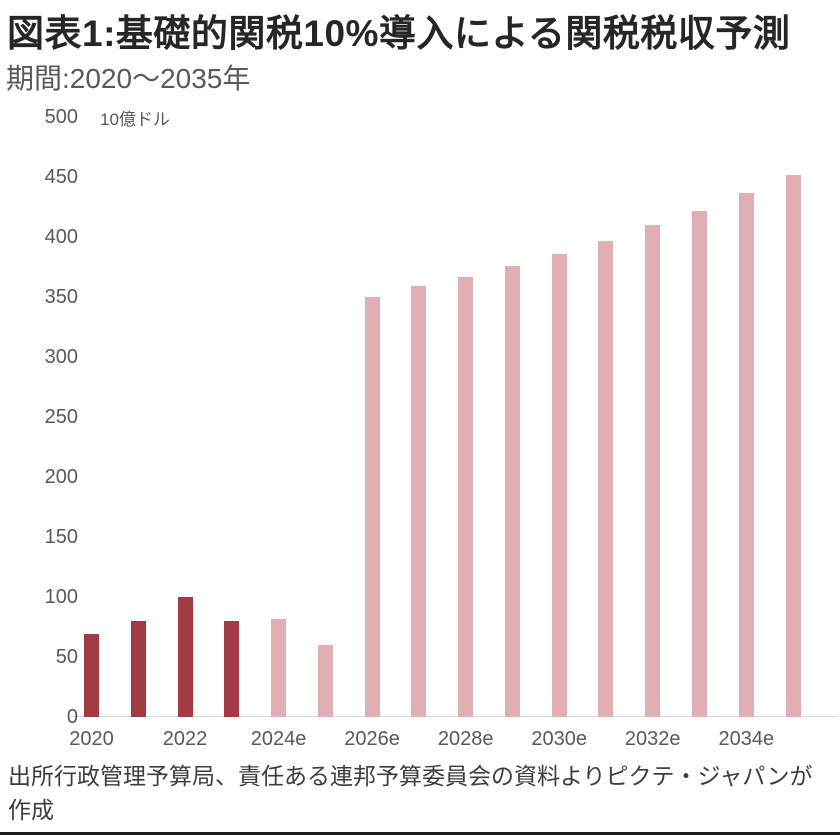 The width and height of the screenshot is (840, 835). Describe the element at coordinates (232, 669) in the screenshot. I see `bar-2023` at that location.